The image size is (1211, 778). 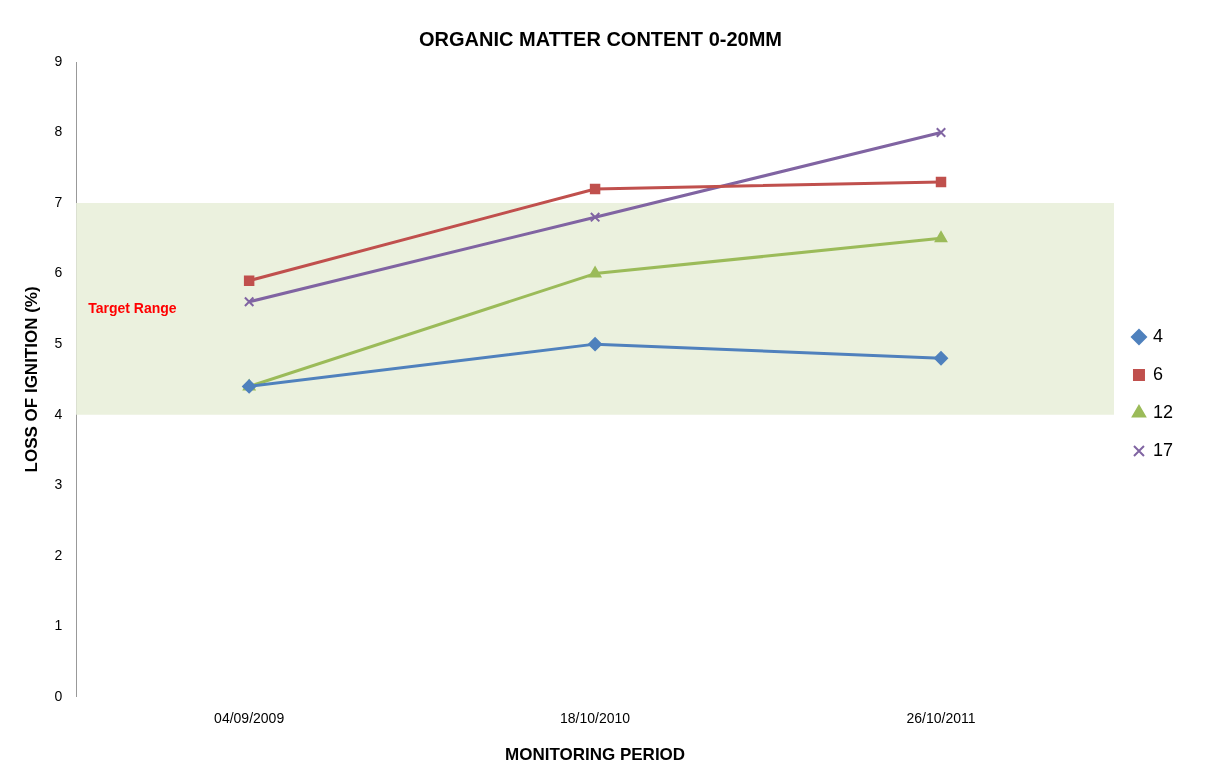 What do you see at coordinates (1157, 373) in the screenshot?
I see `legend-label: 6` at bounding box center [1157, 373].